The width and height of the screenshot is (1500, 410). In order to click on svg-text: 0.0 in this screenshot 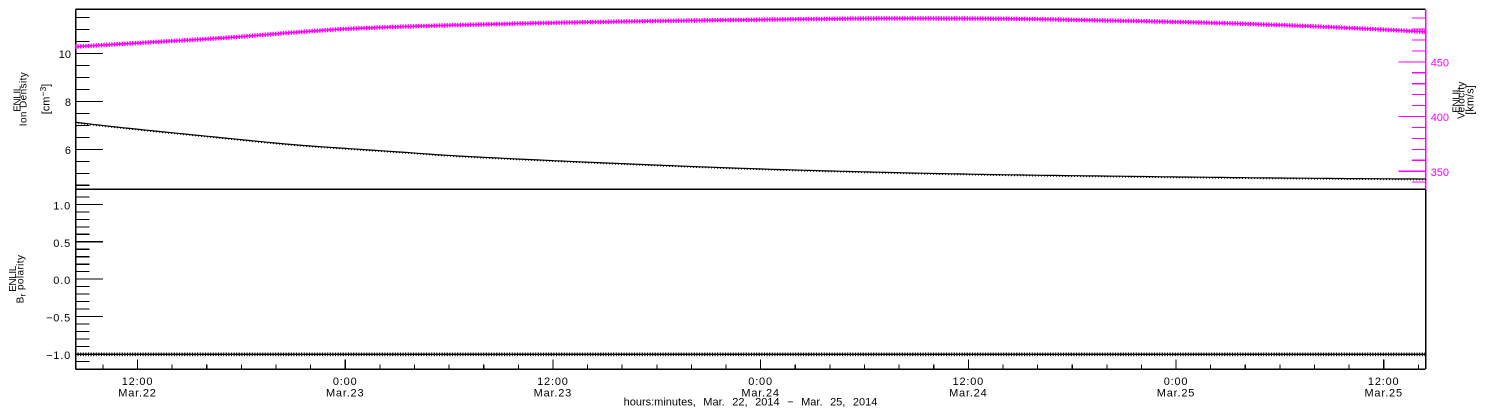, I will do `click(62, 281)`.